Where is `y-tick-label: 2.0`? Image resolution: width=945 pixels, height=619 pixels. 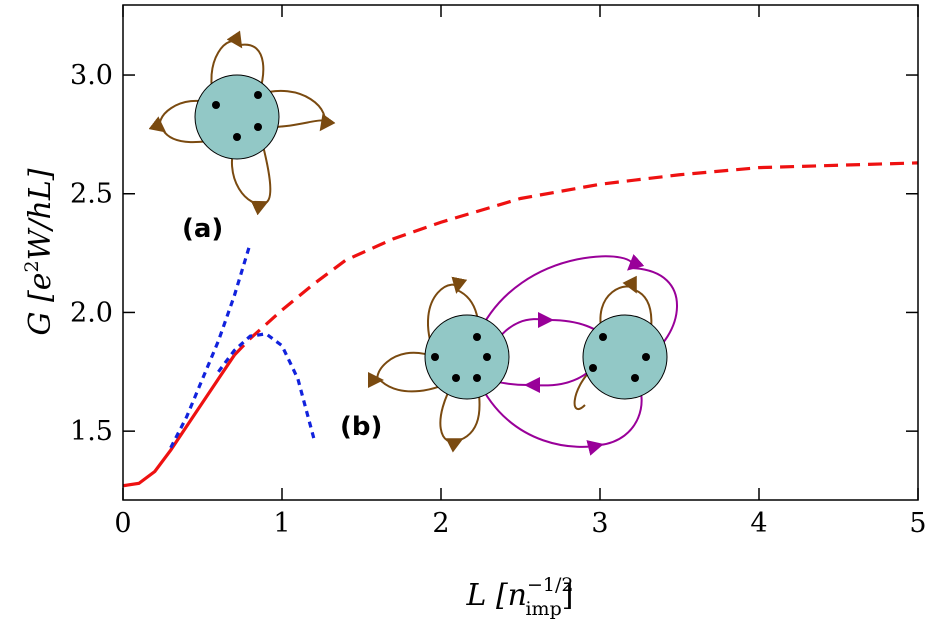 y-tick-label: 2.0 is located at coordinates (91, 312).